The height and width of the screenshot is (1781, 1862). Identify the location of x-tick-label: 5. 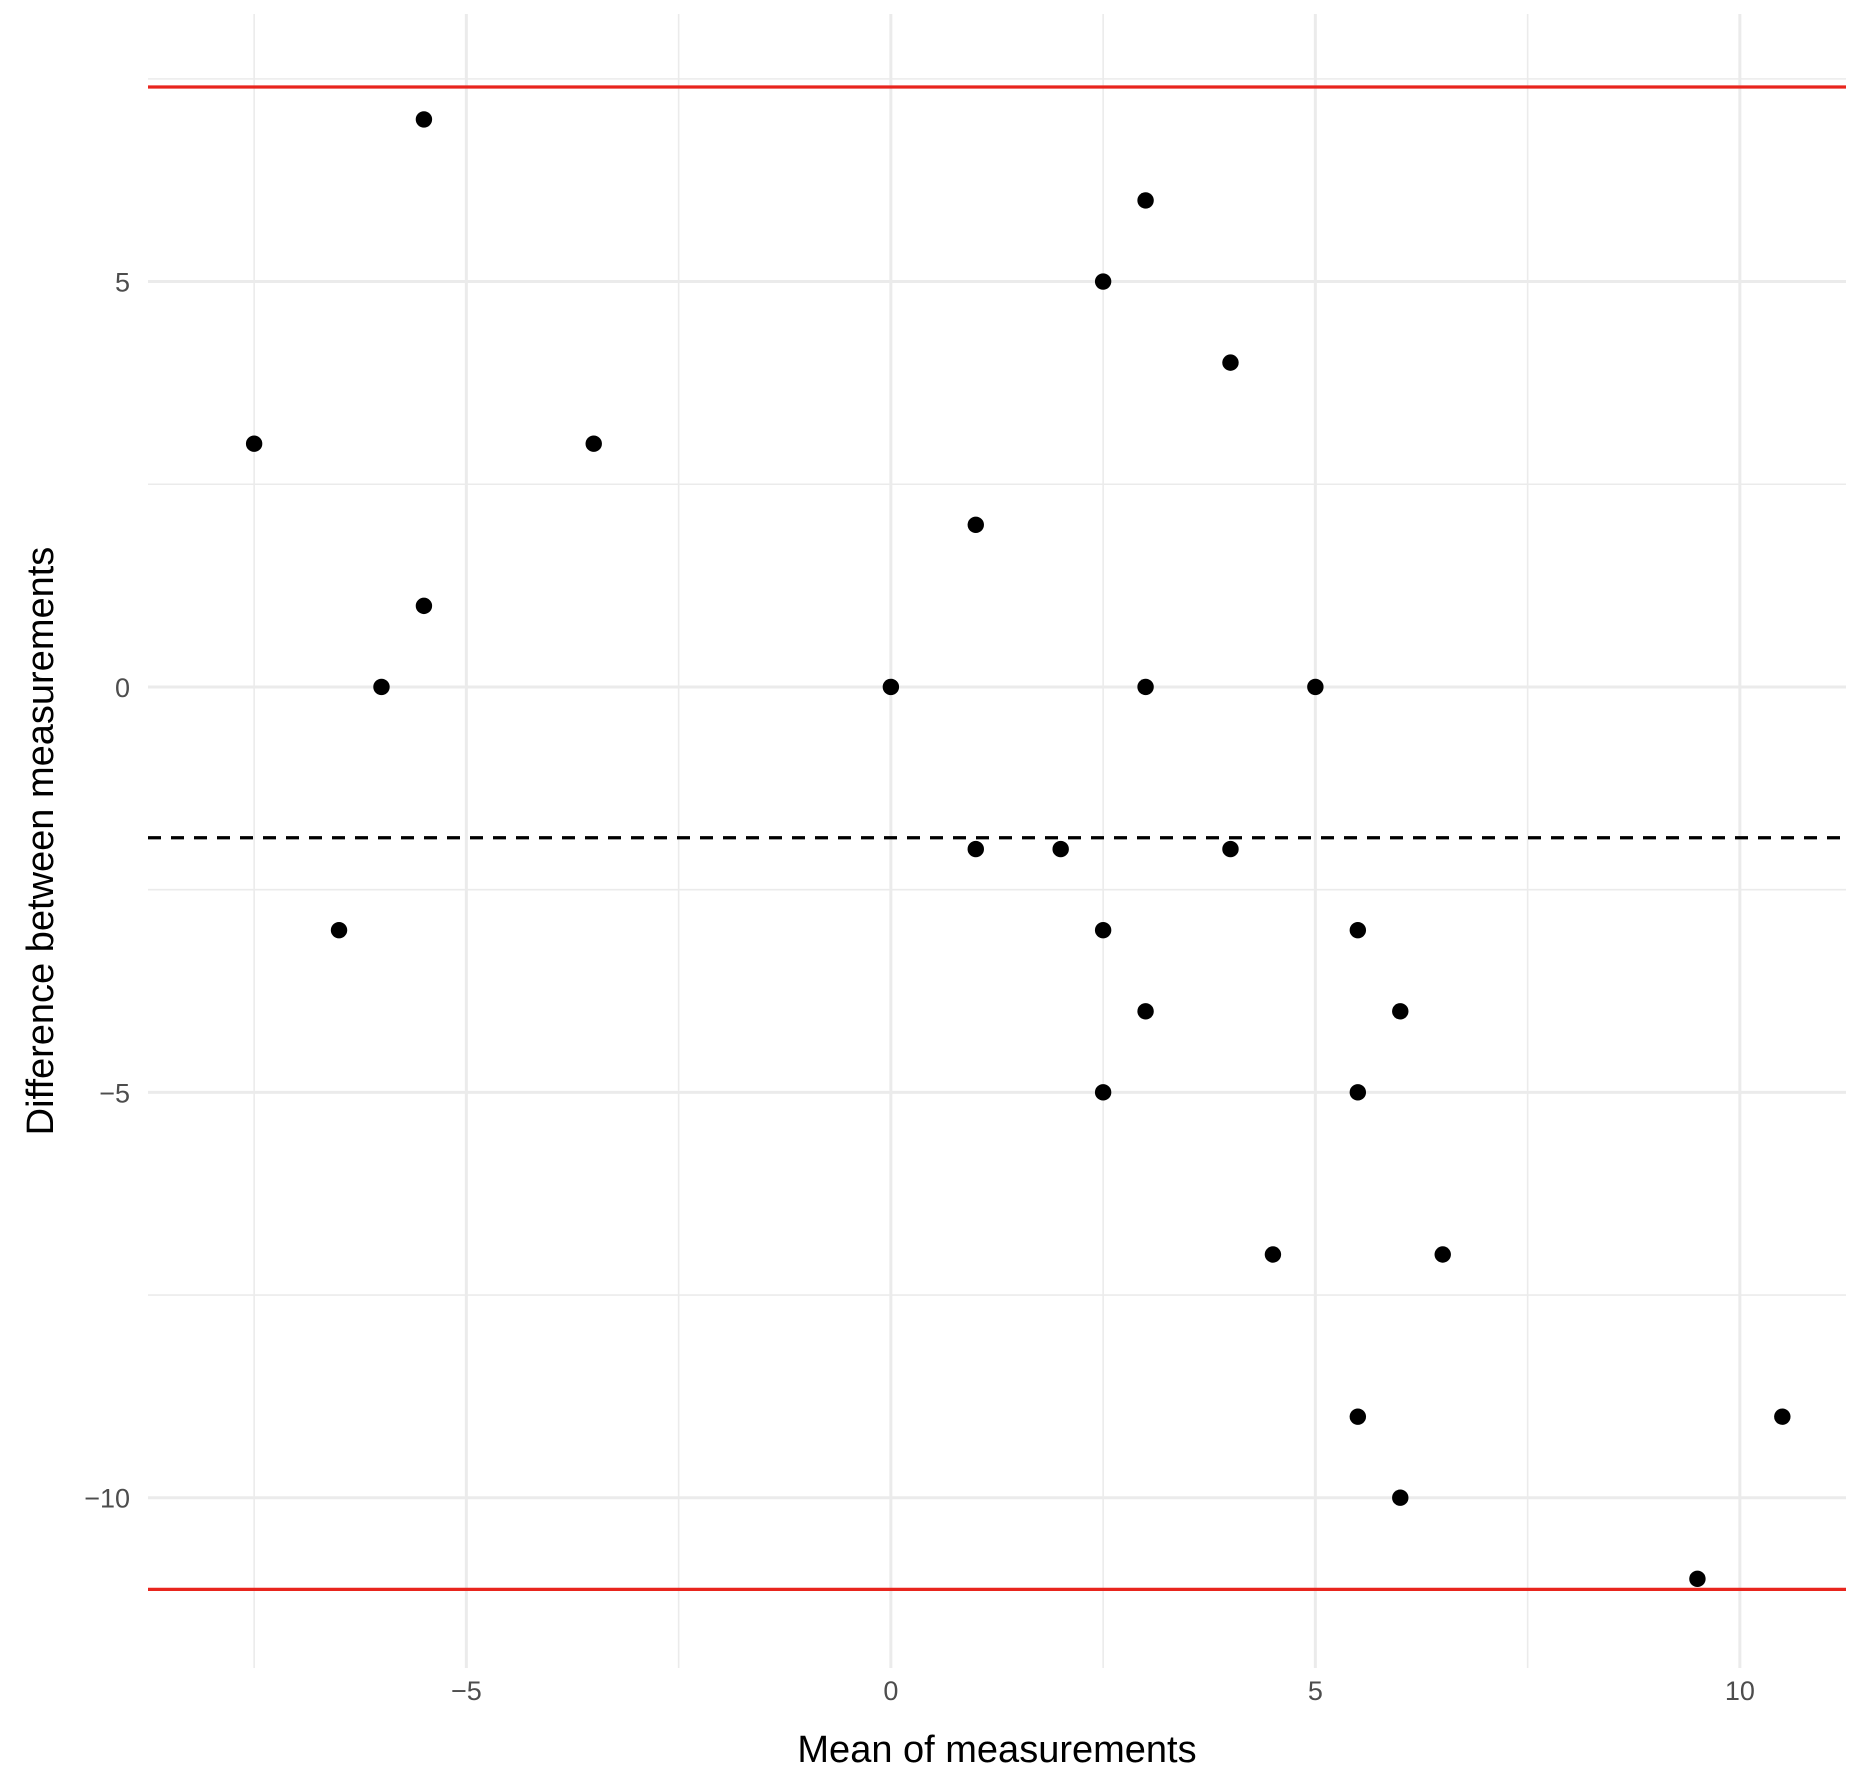
(1315, 1691).